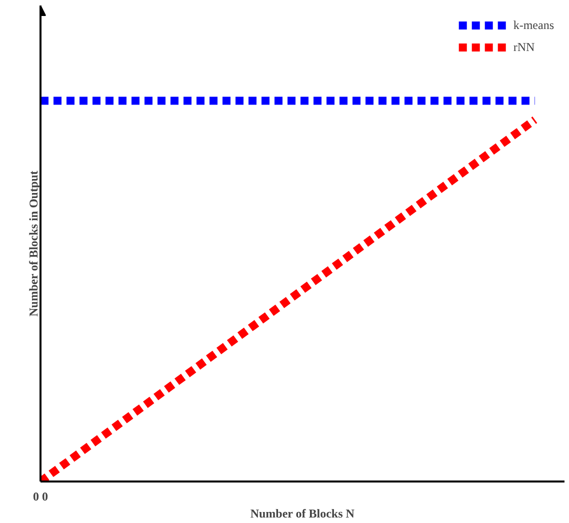 Image resolution: width=569 pixels, height=523 pixels. Describe the element at coordinates (302, 513) in the screenshot. I see `x-axis-title: Number of Blocks N` at that location.